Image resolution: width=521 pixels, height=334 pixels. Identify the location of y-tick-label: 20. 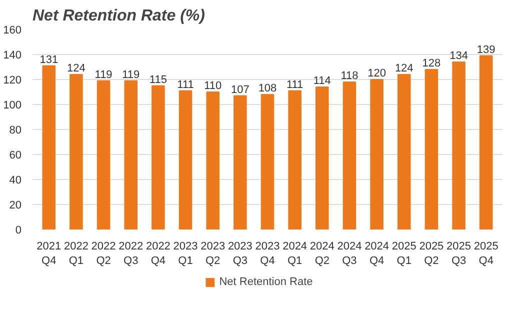
(15, 206).